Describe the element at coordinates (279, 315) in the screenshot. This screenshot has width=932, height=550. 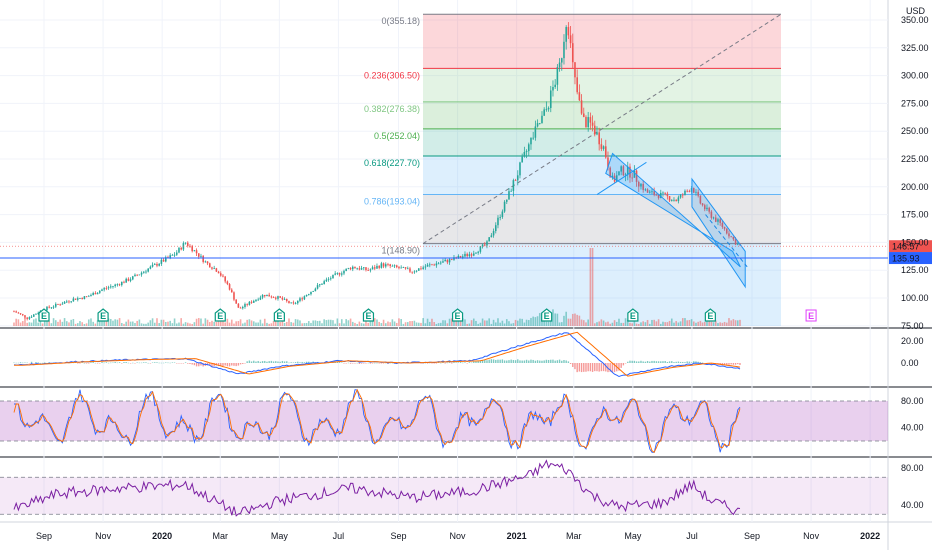
I see `earnings-marker: E` at that location.